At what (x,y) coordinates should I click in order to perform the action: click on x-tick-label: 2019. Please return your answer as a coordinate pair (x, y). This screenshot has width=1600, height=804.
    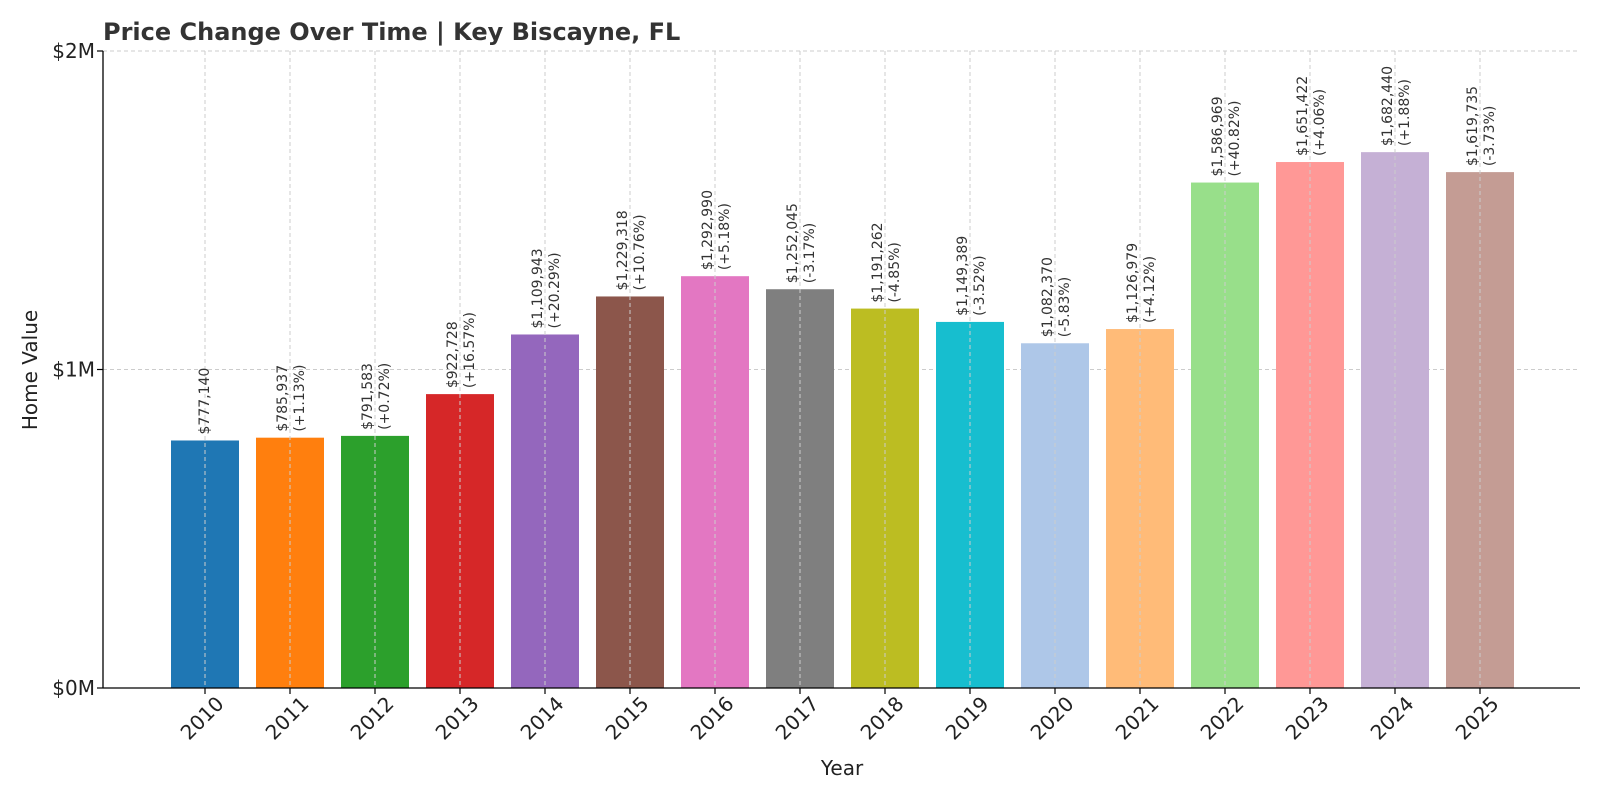
    Looking at the image, I should click on (967, 718).